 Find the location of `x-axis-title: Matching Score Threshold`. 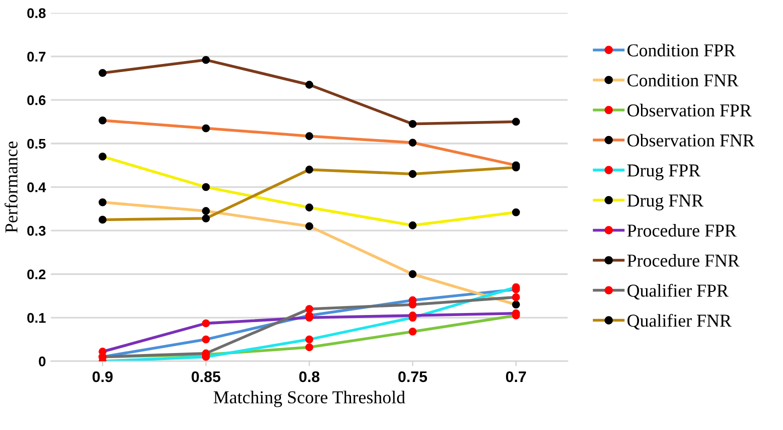

x-axis-title: Matching Score Threshold is located at coordinates (310, 399).